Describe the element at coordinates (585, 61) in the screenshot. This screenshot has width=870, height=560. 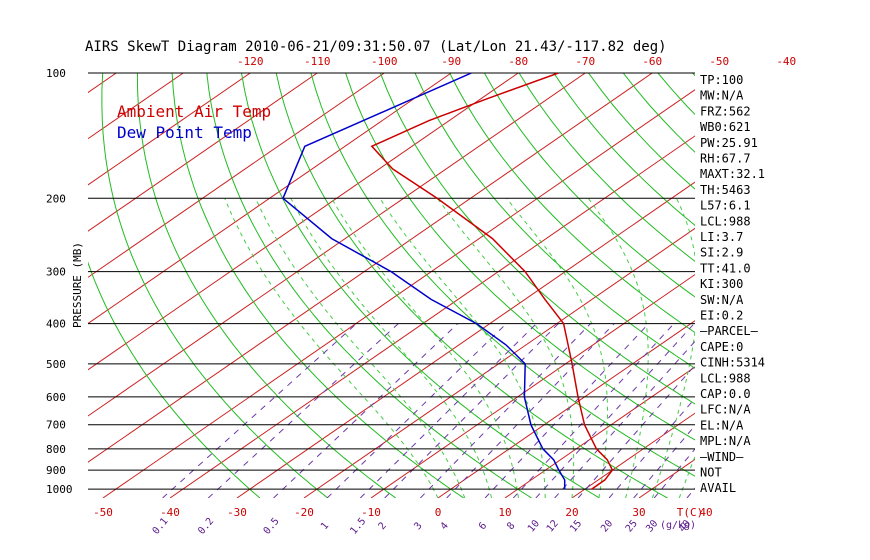
I see `top-temp-tick-label: -70` at that location.